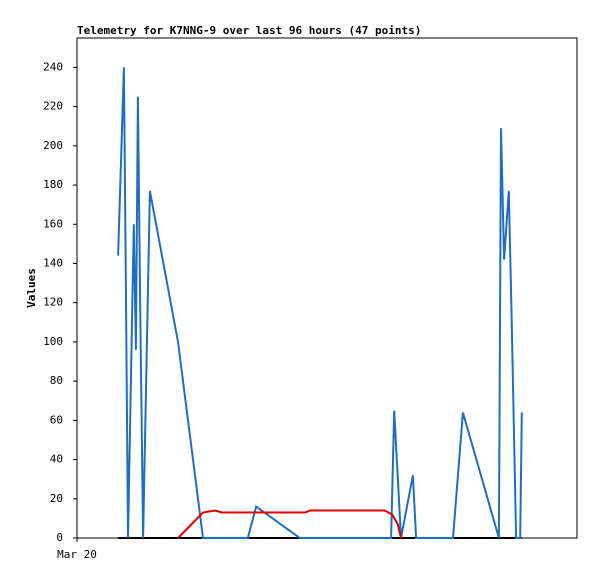 The width and height of the screenshot is (597, 579). I want to click on x-tick-label: Mar 20, so click(77, 554).